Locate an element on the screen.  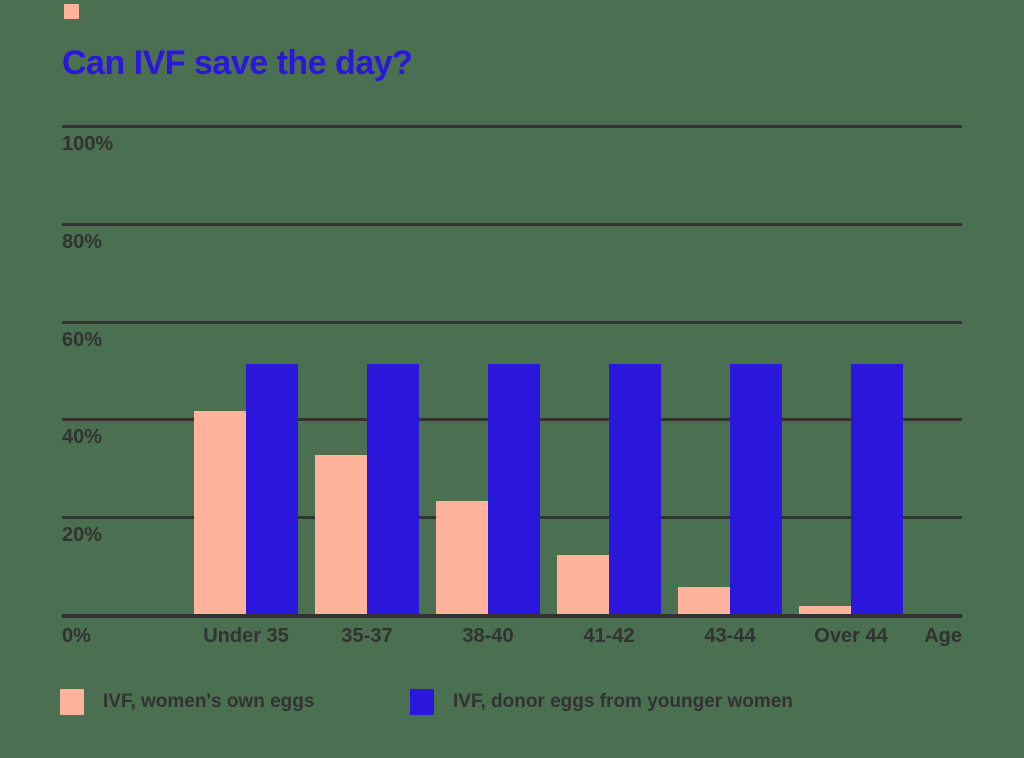
y-tick-label: 60% is located at coordinates (82, 339).